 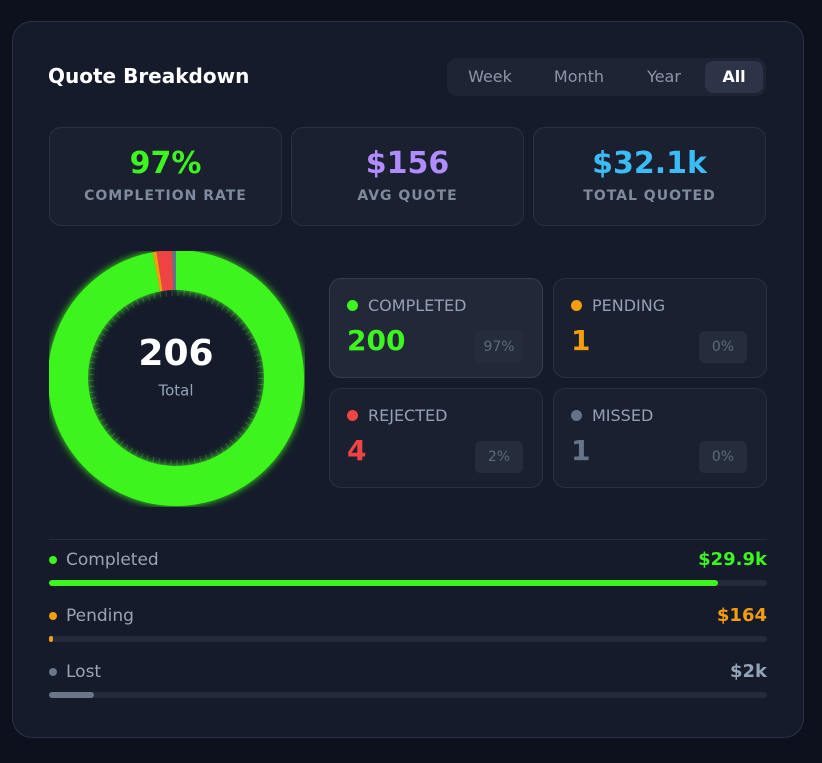 What do you see at coordinates (175, 391) in the screenshot?
I see `donut-total-label: Total` at bounding box center [175, 391].